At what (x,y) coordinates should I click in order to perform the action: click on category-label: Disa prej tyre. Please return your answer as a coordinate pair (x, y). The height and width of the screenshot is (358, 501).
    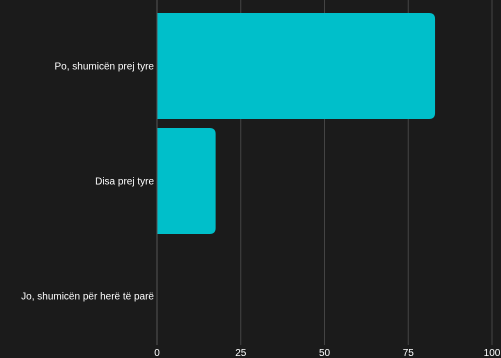
    Looking at the image, I should click on (124, 182).